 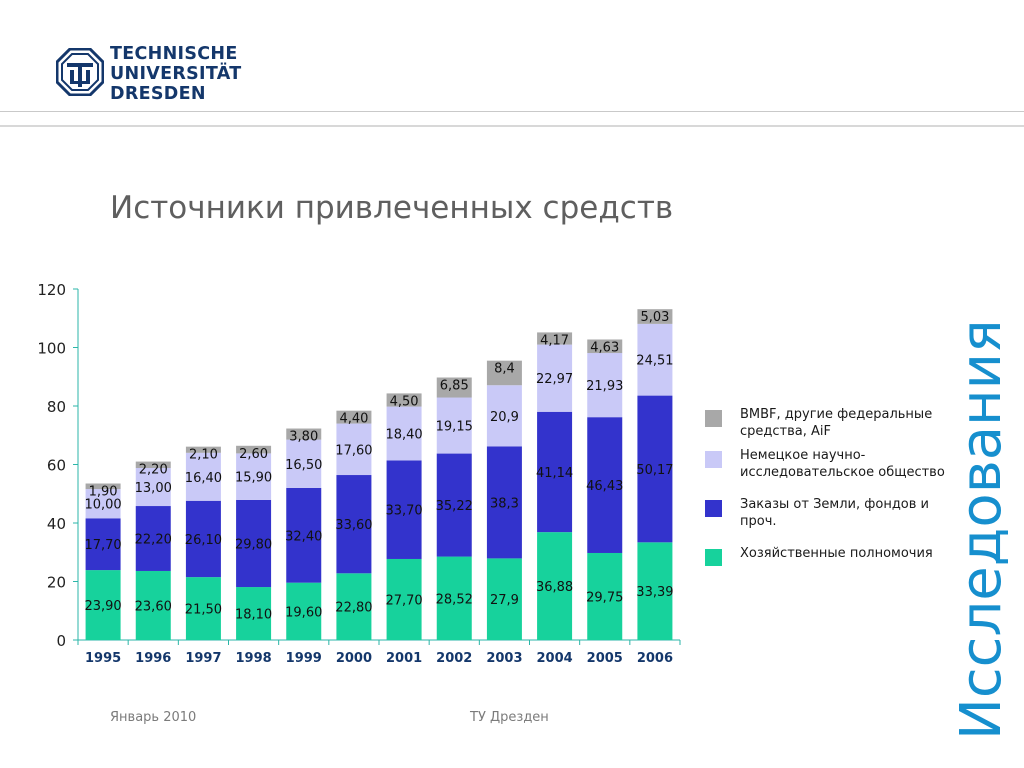 What do you see at coordinates (153, 470) in the screenshot?
I see `bar-data-label: 2,20` at bounding box center [153, 470].